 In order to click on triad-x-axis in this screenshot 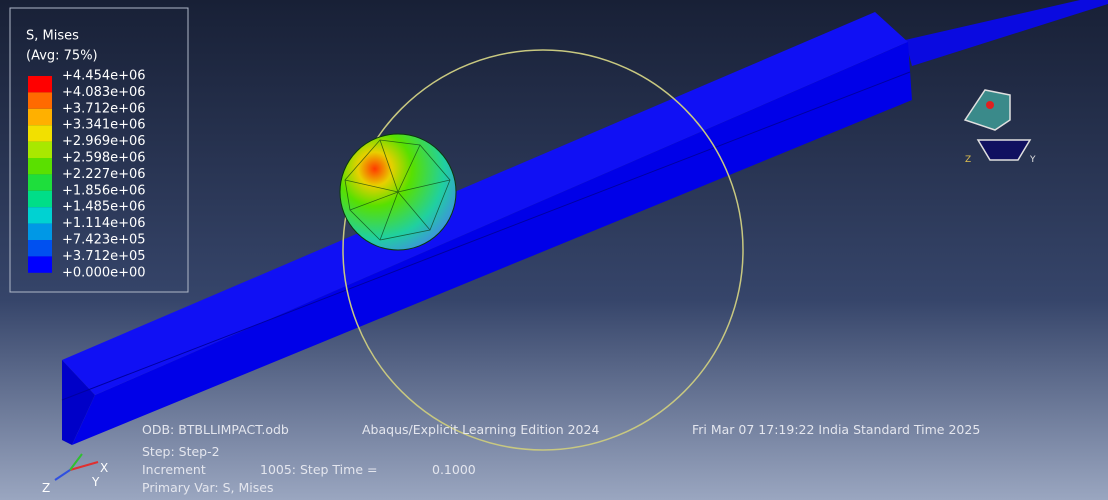, I will do `click(84, 466)`.